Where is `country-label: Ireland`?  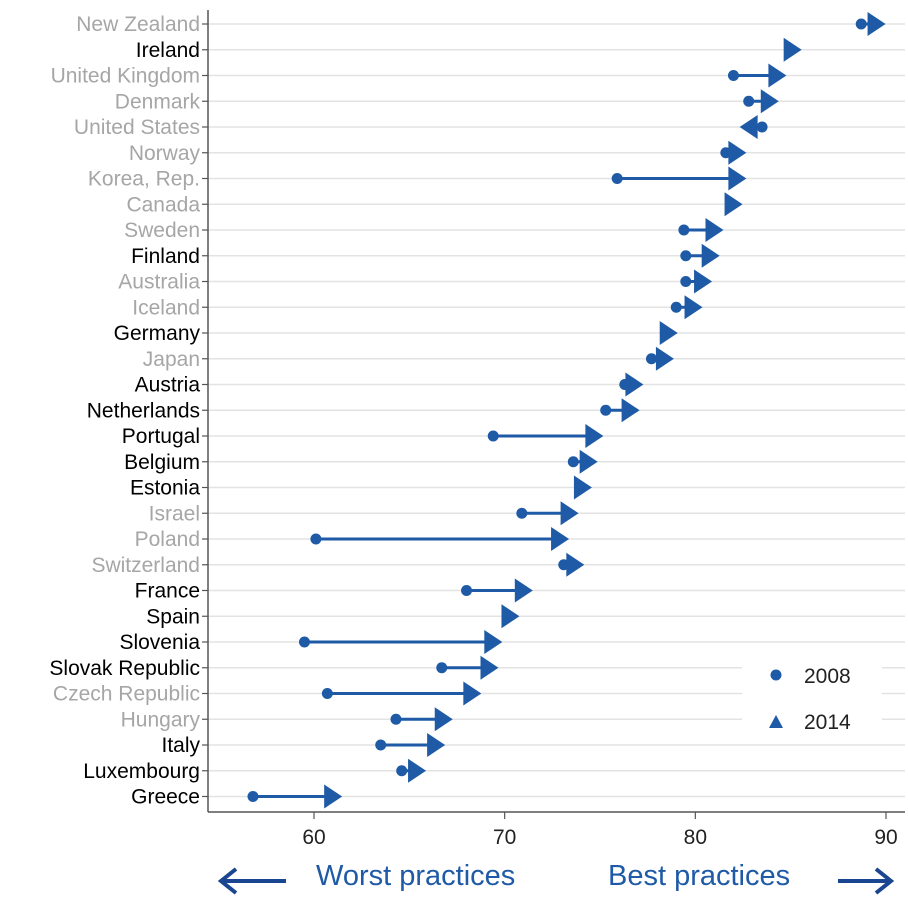
country-label: Ireland is located at coordinates (168, 50).